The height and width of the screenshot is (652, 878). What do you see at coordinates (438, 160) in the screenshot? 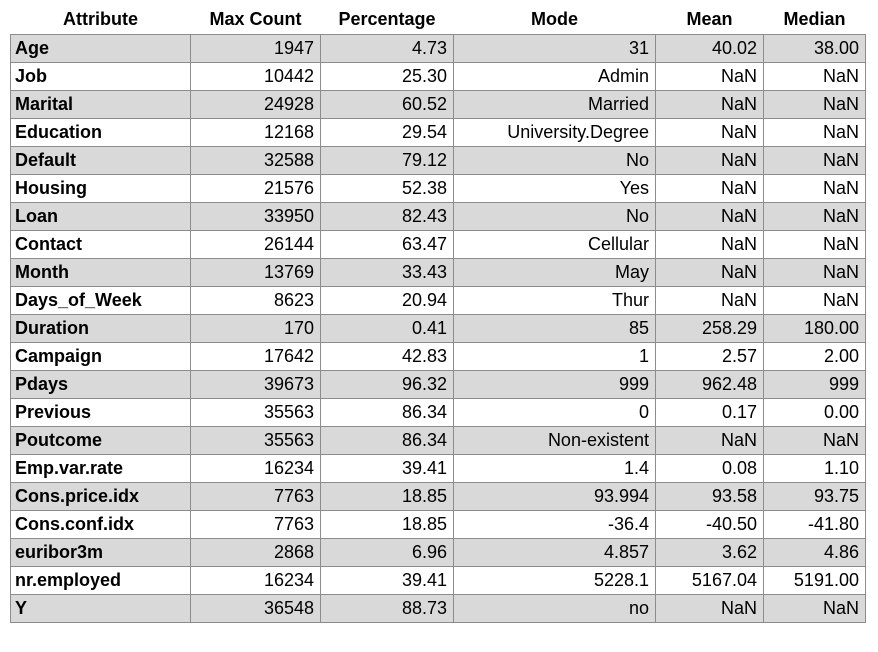
I see `table-row: Default 32588 79.12 No NaN NaN` at bounding box center [438, 160].